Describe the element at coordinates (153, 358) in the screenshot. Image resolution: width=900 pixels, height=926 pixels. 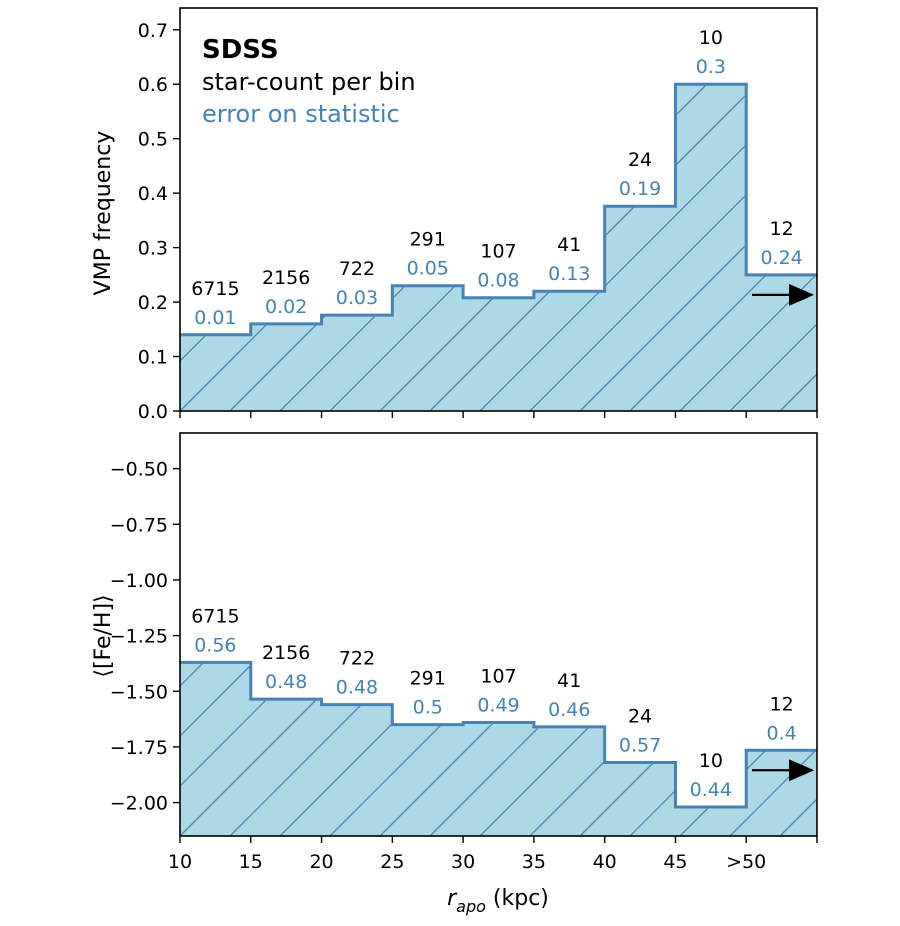
I see `top-ytick-label: 0.1` at that location.